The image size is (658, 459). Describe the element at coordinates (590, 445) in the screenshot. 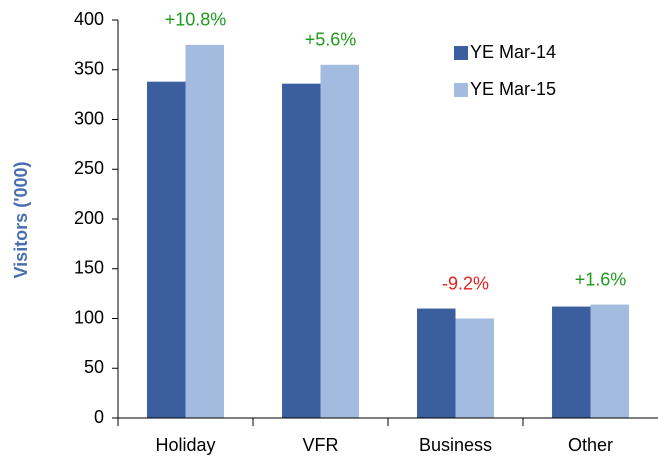

I see `x-tick-label: Other` at that location.